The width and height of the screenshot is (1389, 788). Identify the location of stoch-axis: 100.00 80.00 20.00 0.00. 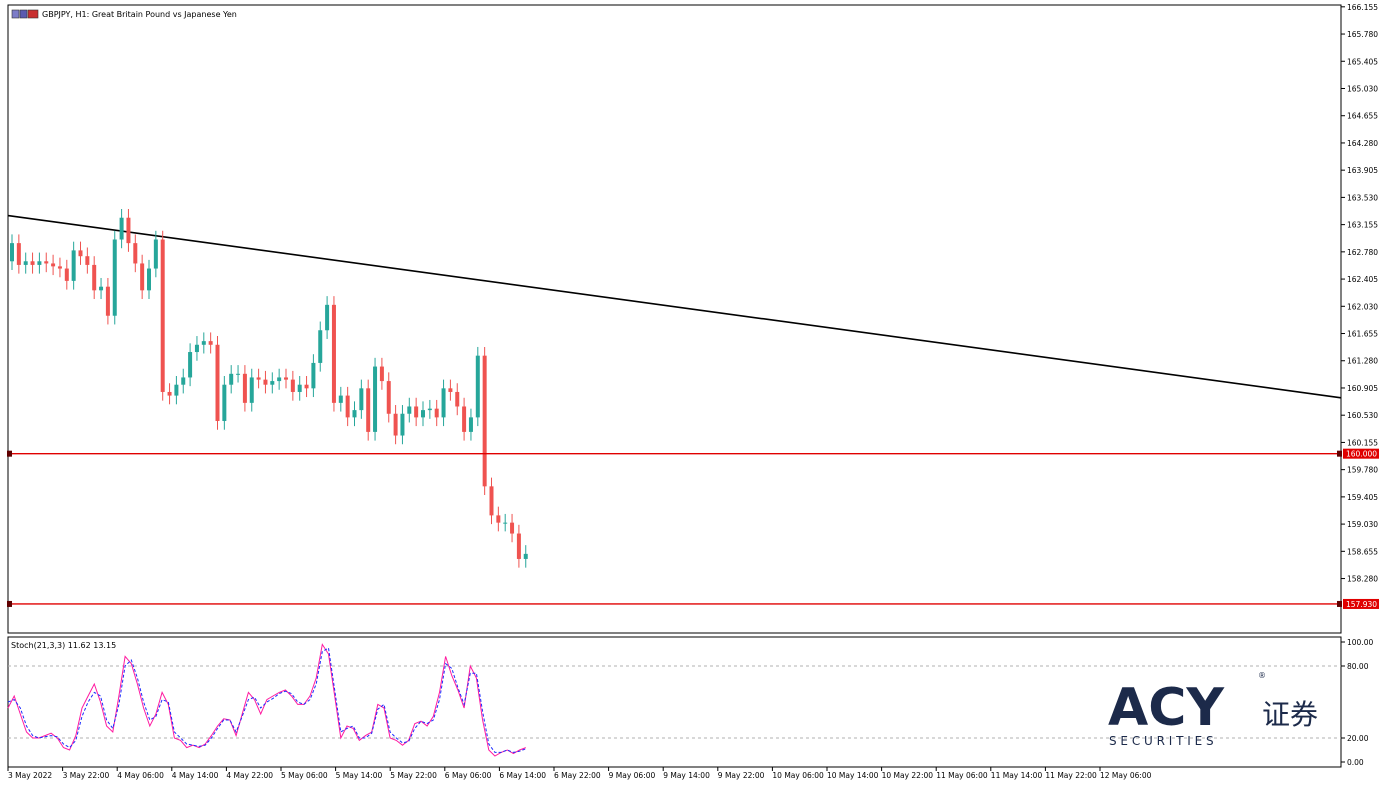
(1357, 702).